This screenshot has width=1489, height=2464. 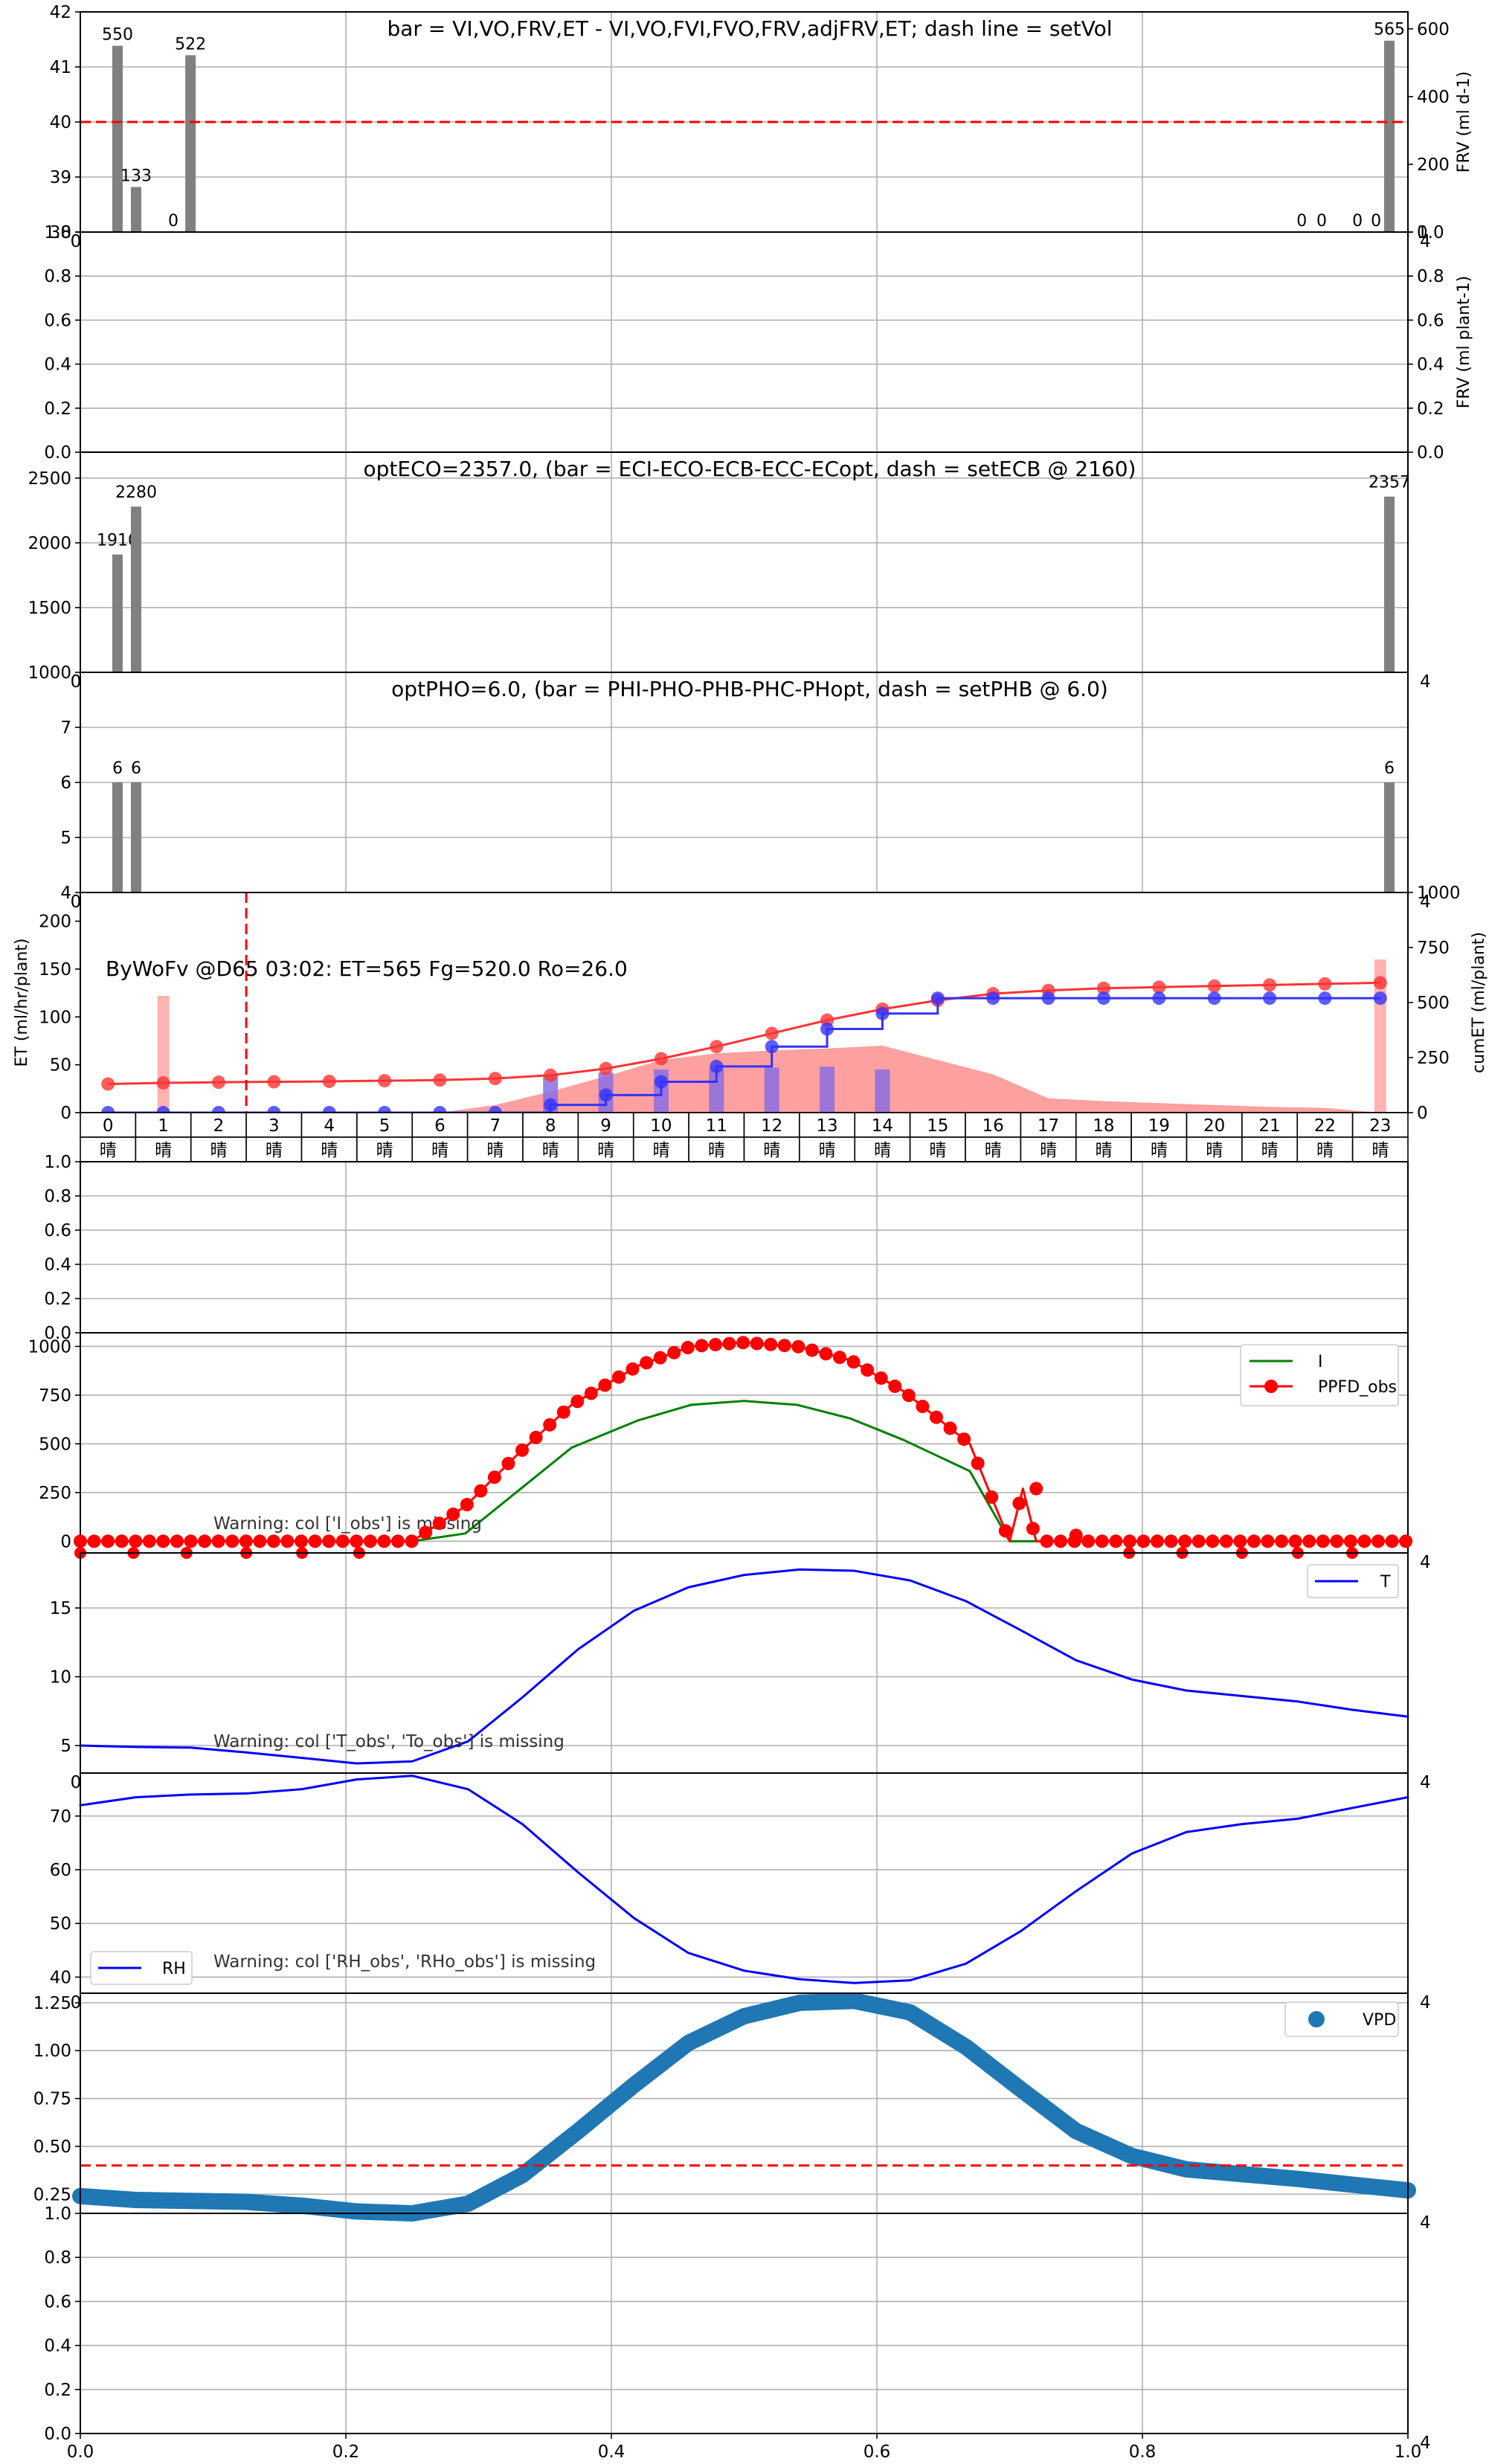 What do you see at coordinates (57, 1299) in the screenshot?
I see `blank1-ytick-label: 0.2` at bounding box center [57, 1299].